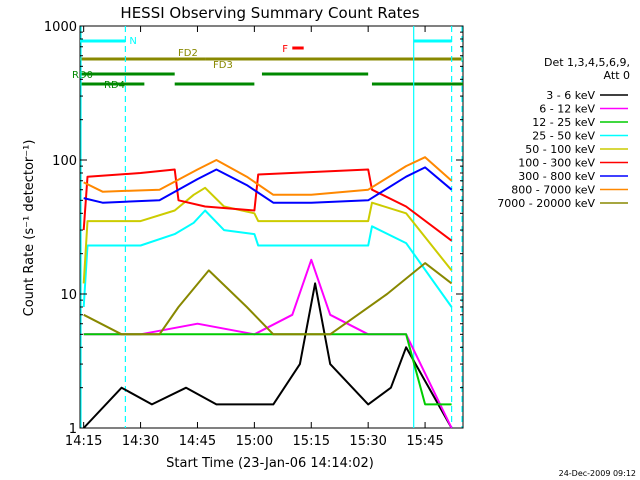 This screenshot has width=640, height=480. What do you see at coordinates (68, 295) in the screenshot?
I see `y-tick-label: 10` at bounding box center [68, 295].